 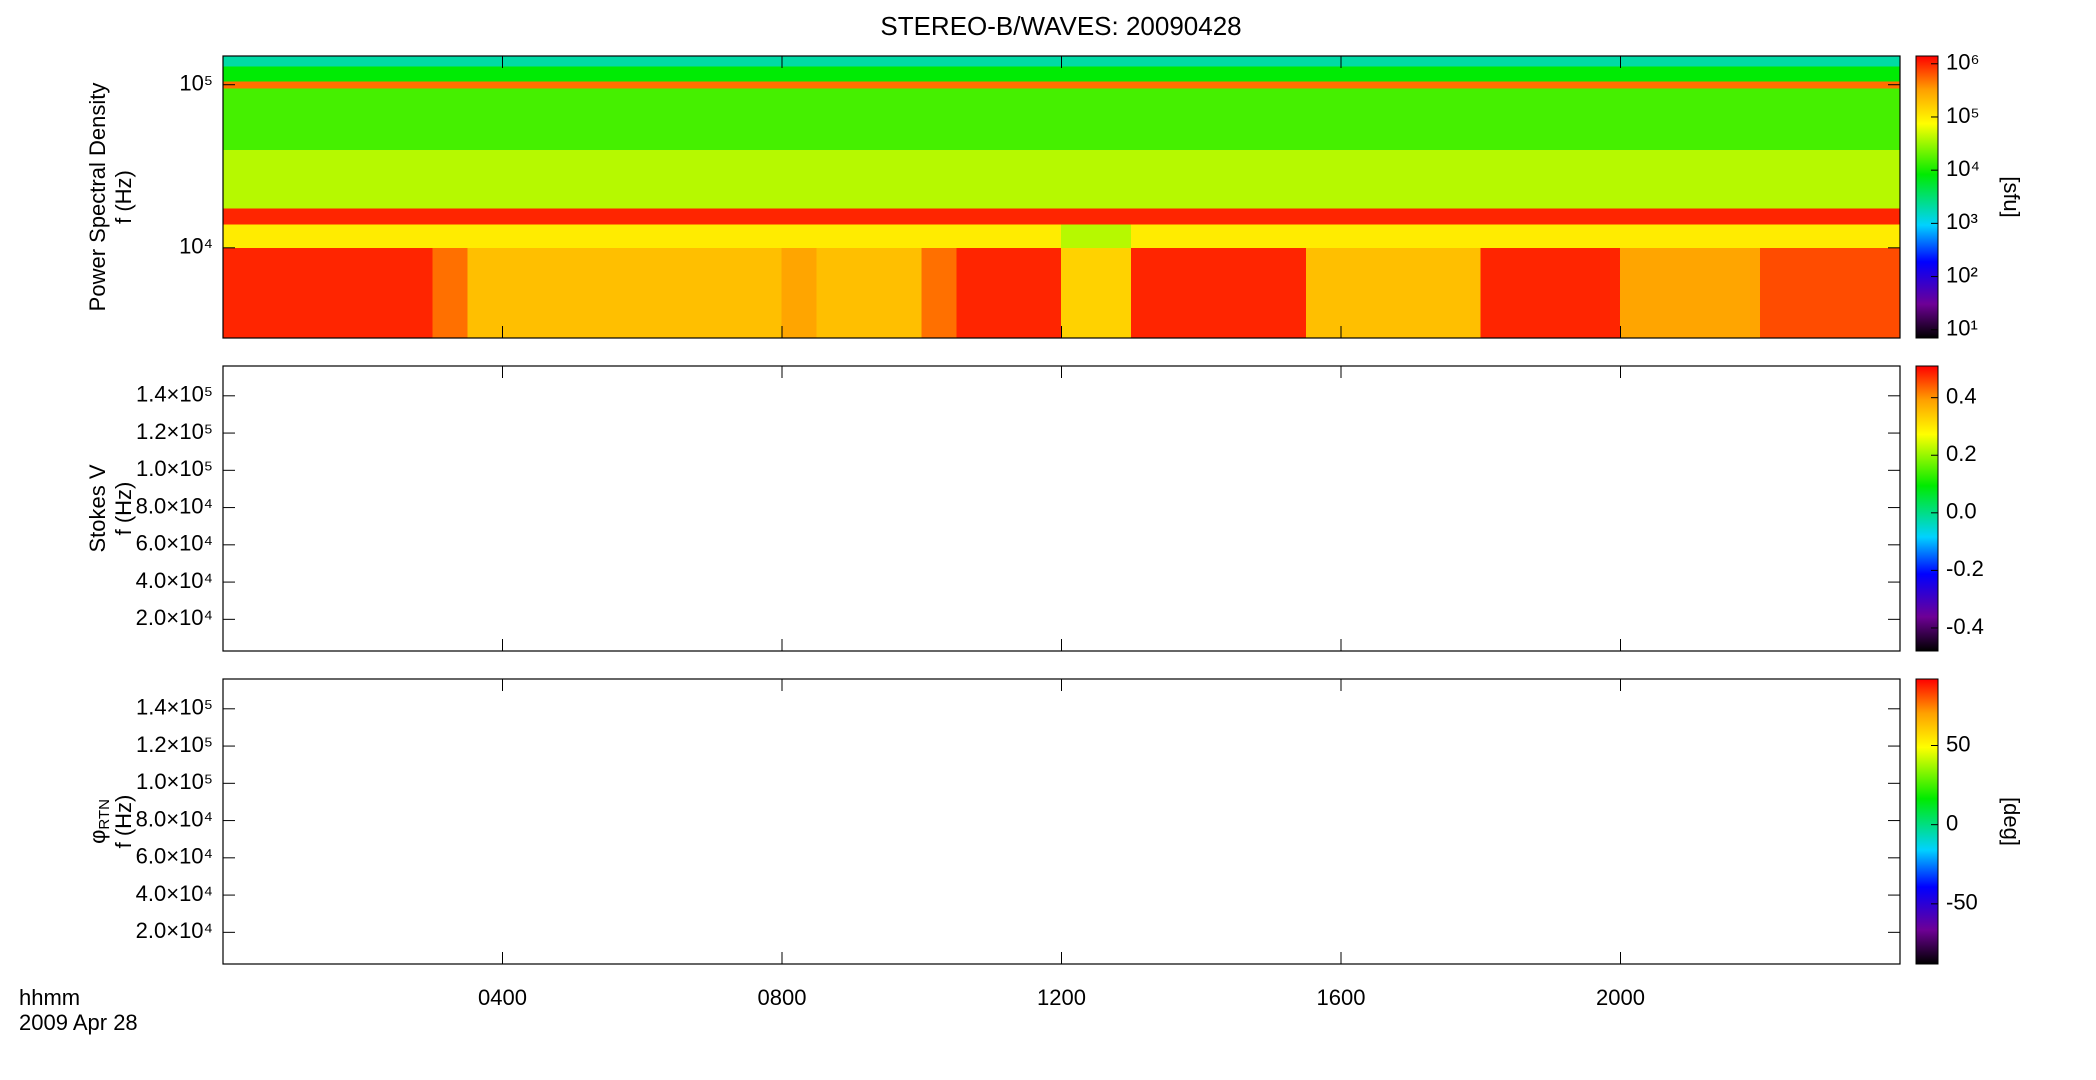 I want to click on y-axis-label-unit: f (Hz), so click(x=123, y=197).